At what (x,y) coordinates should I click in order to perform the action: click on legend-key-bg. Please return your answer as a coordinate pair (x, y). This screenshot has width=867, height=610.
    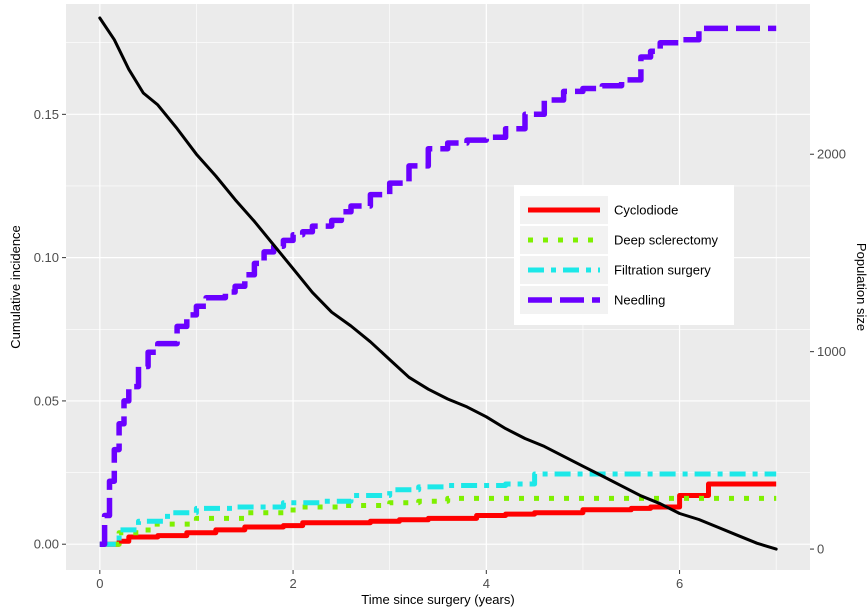
    Looking at the image, I should click on (564, 240).